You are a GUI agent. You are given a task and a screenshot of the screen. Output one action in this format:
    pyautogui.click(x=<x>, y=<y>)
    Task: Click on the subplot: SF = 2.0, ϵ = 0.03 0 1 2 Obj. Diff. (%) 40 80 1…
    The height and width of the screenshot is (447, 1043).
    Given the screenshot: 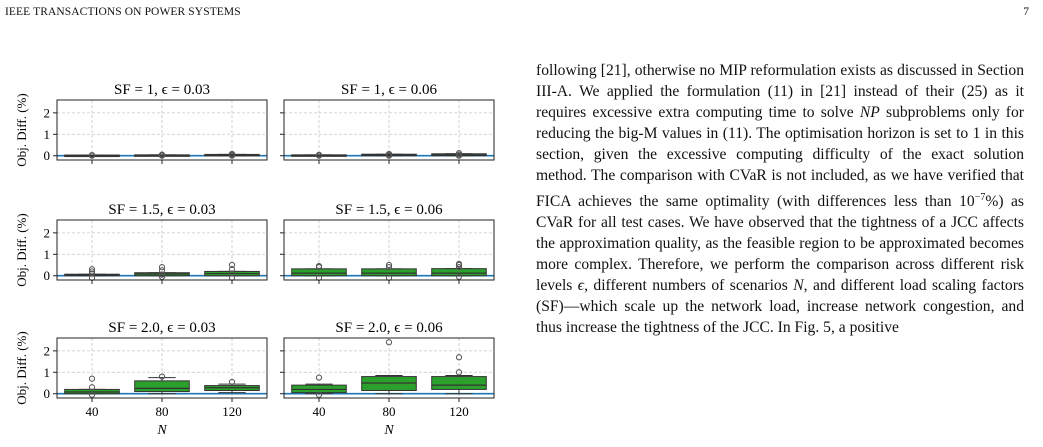 What is the action you would take?
    pyautogui.click(x=141, y=379)
    